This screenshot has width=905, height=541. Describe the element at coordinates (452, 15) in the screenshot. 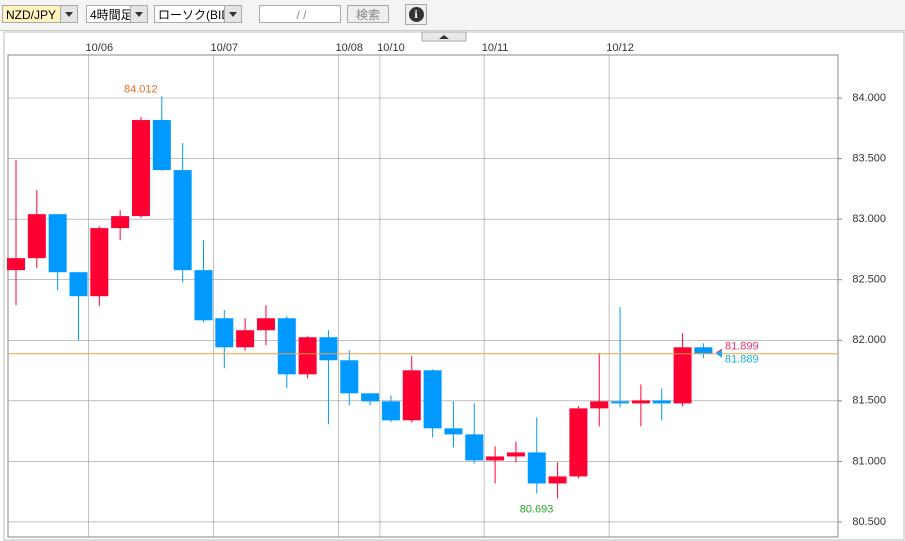

I see `toolbar: NZD/JPY 4時間足 ローソク(BID) / / 検索 i` at that location.